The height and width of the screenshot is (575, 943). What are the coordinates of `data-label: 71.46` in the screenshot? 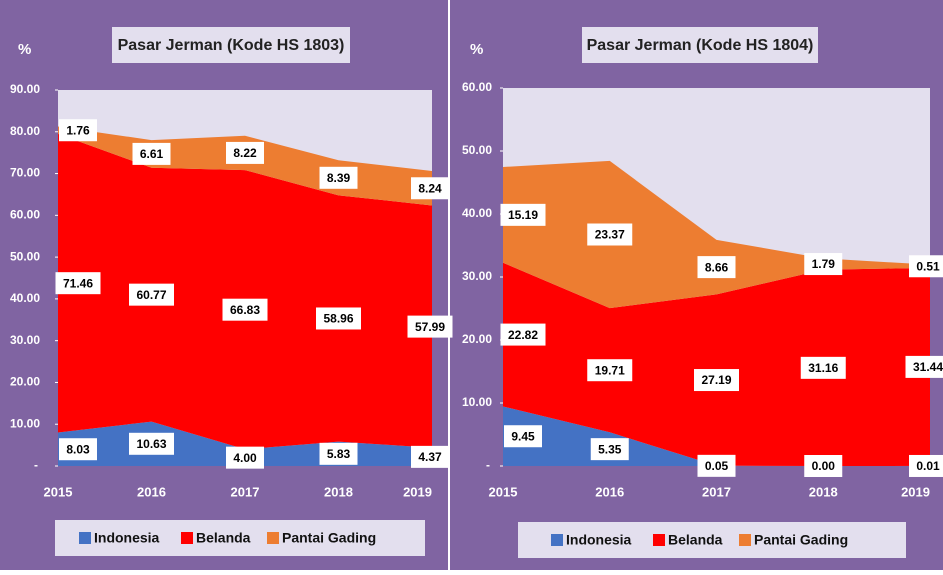 It's located at (78, 283).